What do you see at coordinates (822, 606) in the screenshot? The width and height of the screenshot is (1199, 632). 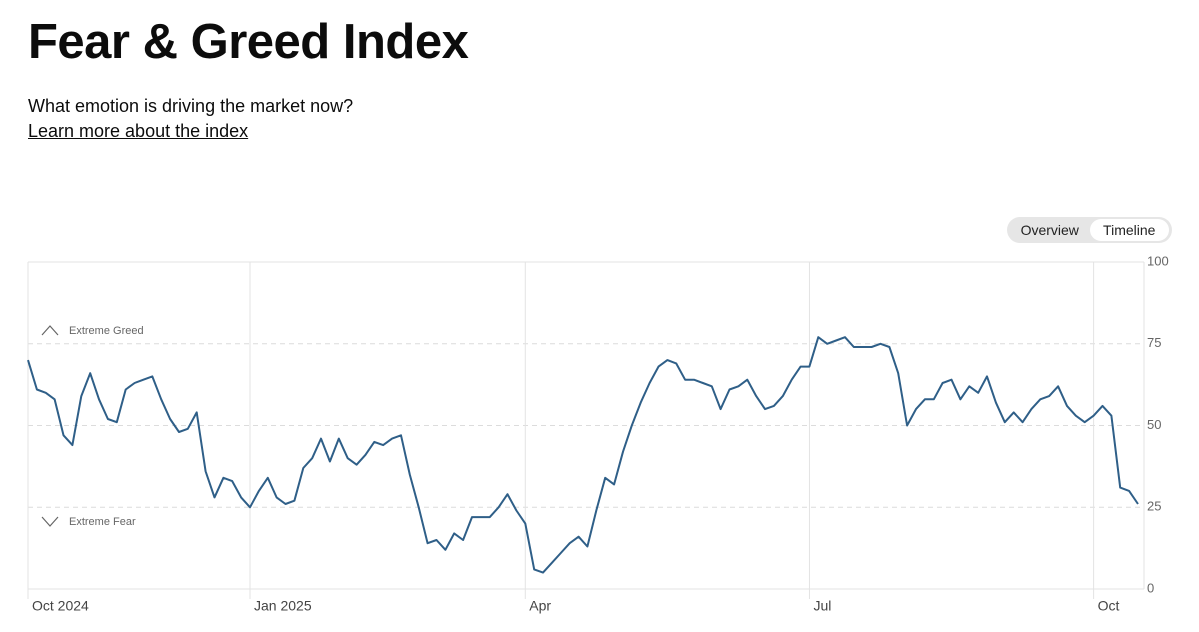 I see `x-tick-label: Jul` at bounding box center [822, 606].